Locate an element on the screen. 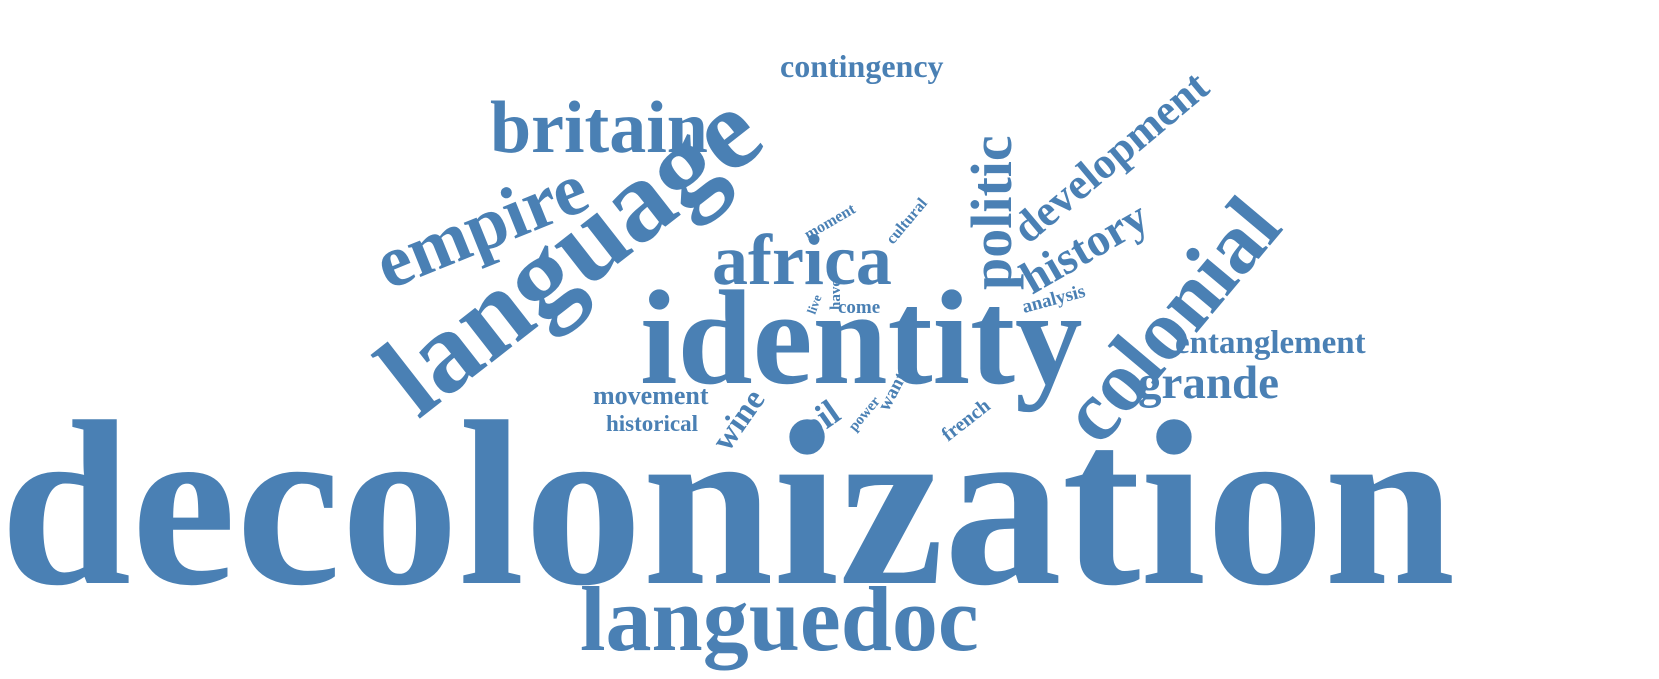 The image size is (1659, 679). word-languedoc: languedoc is located at coordinates (779, 619).